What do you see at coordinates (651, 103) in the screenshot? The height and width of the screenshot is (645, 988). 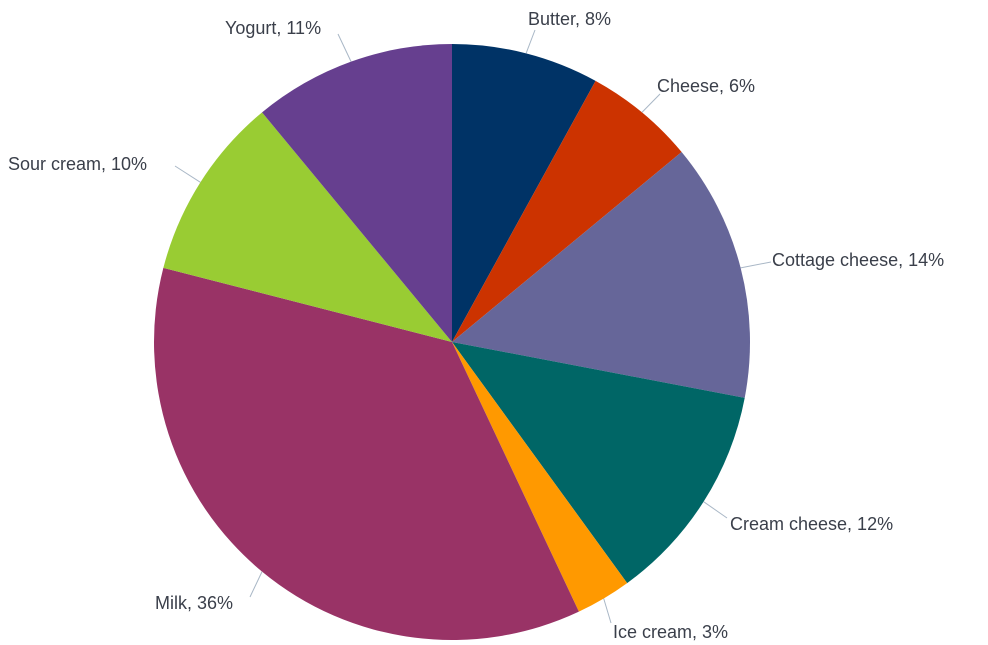 I see `leader-line-cheese` at bounding box center [651, 103].